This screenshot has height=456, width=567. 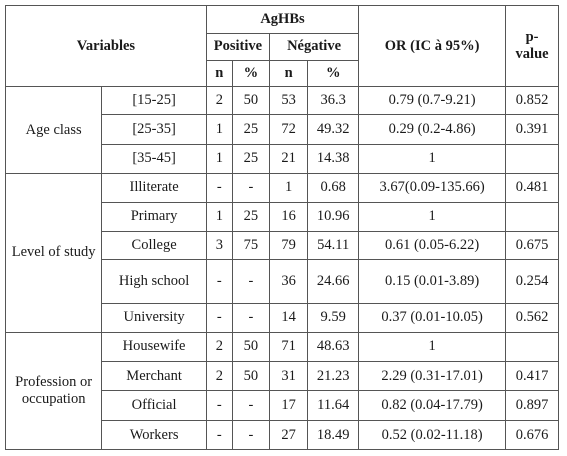 I want to click on negative-n-header: n, so click(x=289, y=73).